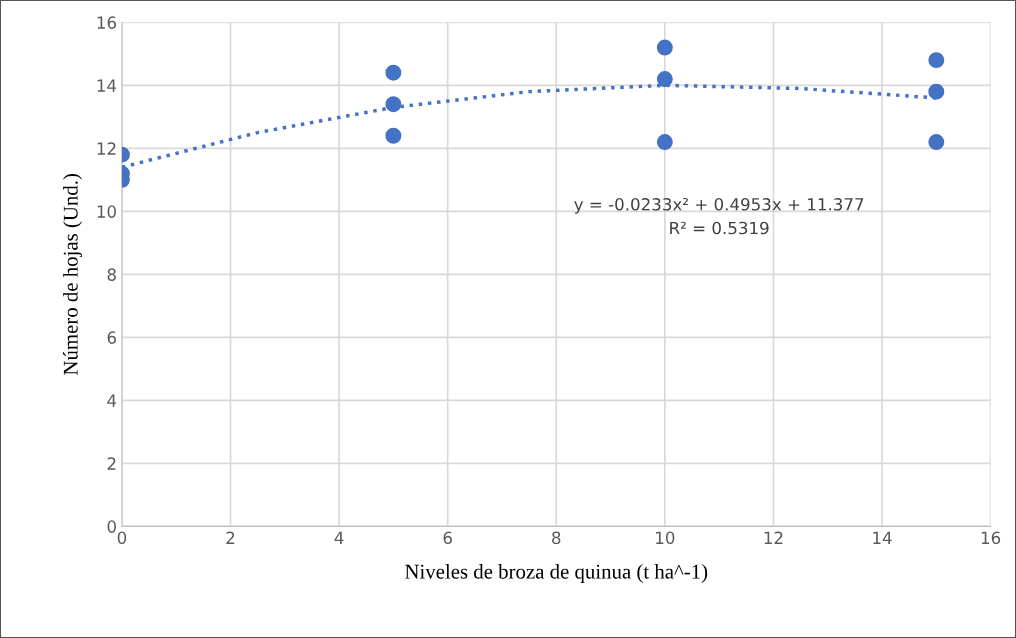 The width and height of the screenshot is (1016, 638). What do you see at coordinates (122, 538) in the screenshot?
I see `x-tick-label: 0` at bounding box center [122, 538].